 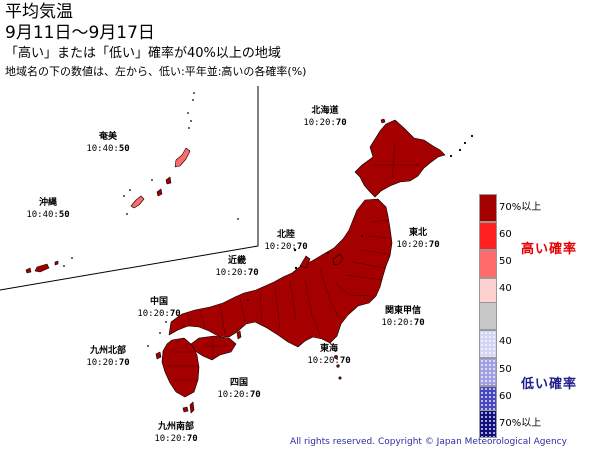 What do you see at coordinates (520, 423) in the screenshot?
I see `legend-label-low-70: 70%以上` at bounding box center [520, 423].